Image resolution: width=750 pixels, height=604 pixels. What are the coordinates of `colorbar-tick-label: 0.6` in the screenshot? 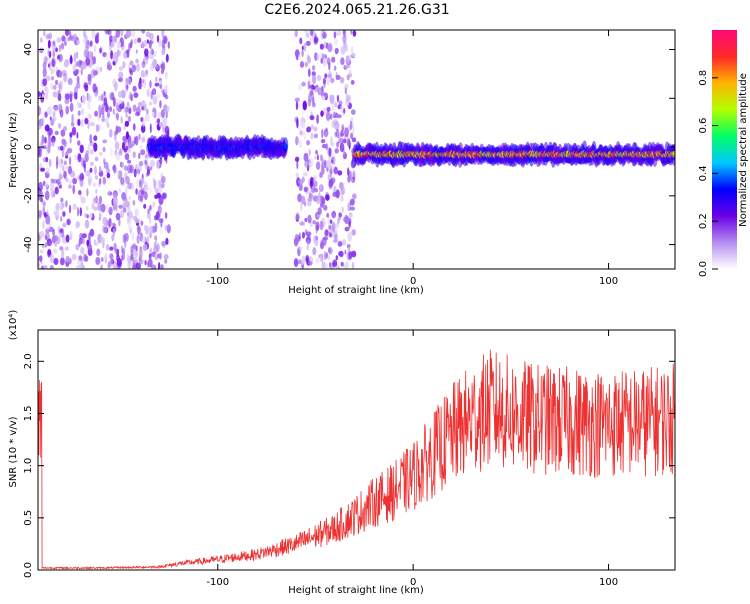 It's located at (703, 126).